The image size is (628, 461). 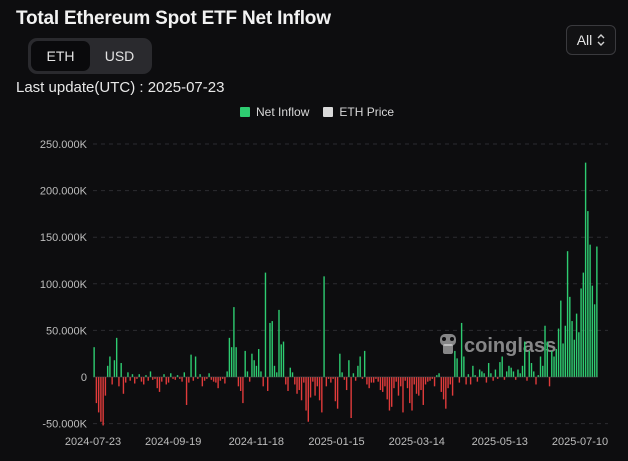 I want to click on legend-item-eth-price: ETH Price, so click(x=358, y=112).